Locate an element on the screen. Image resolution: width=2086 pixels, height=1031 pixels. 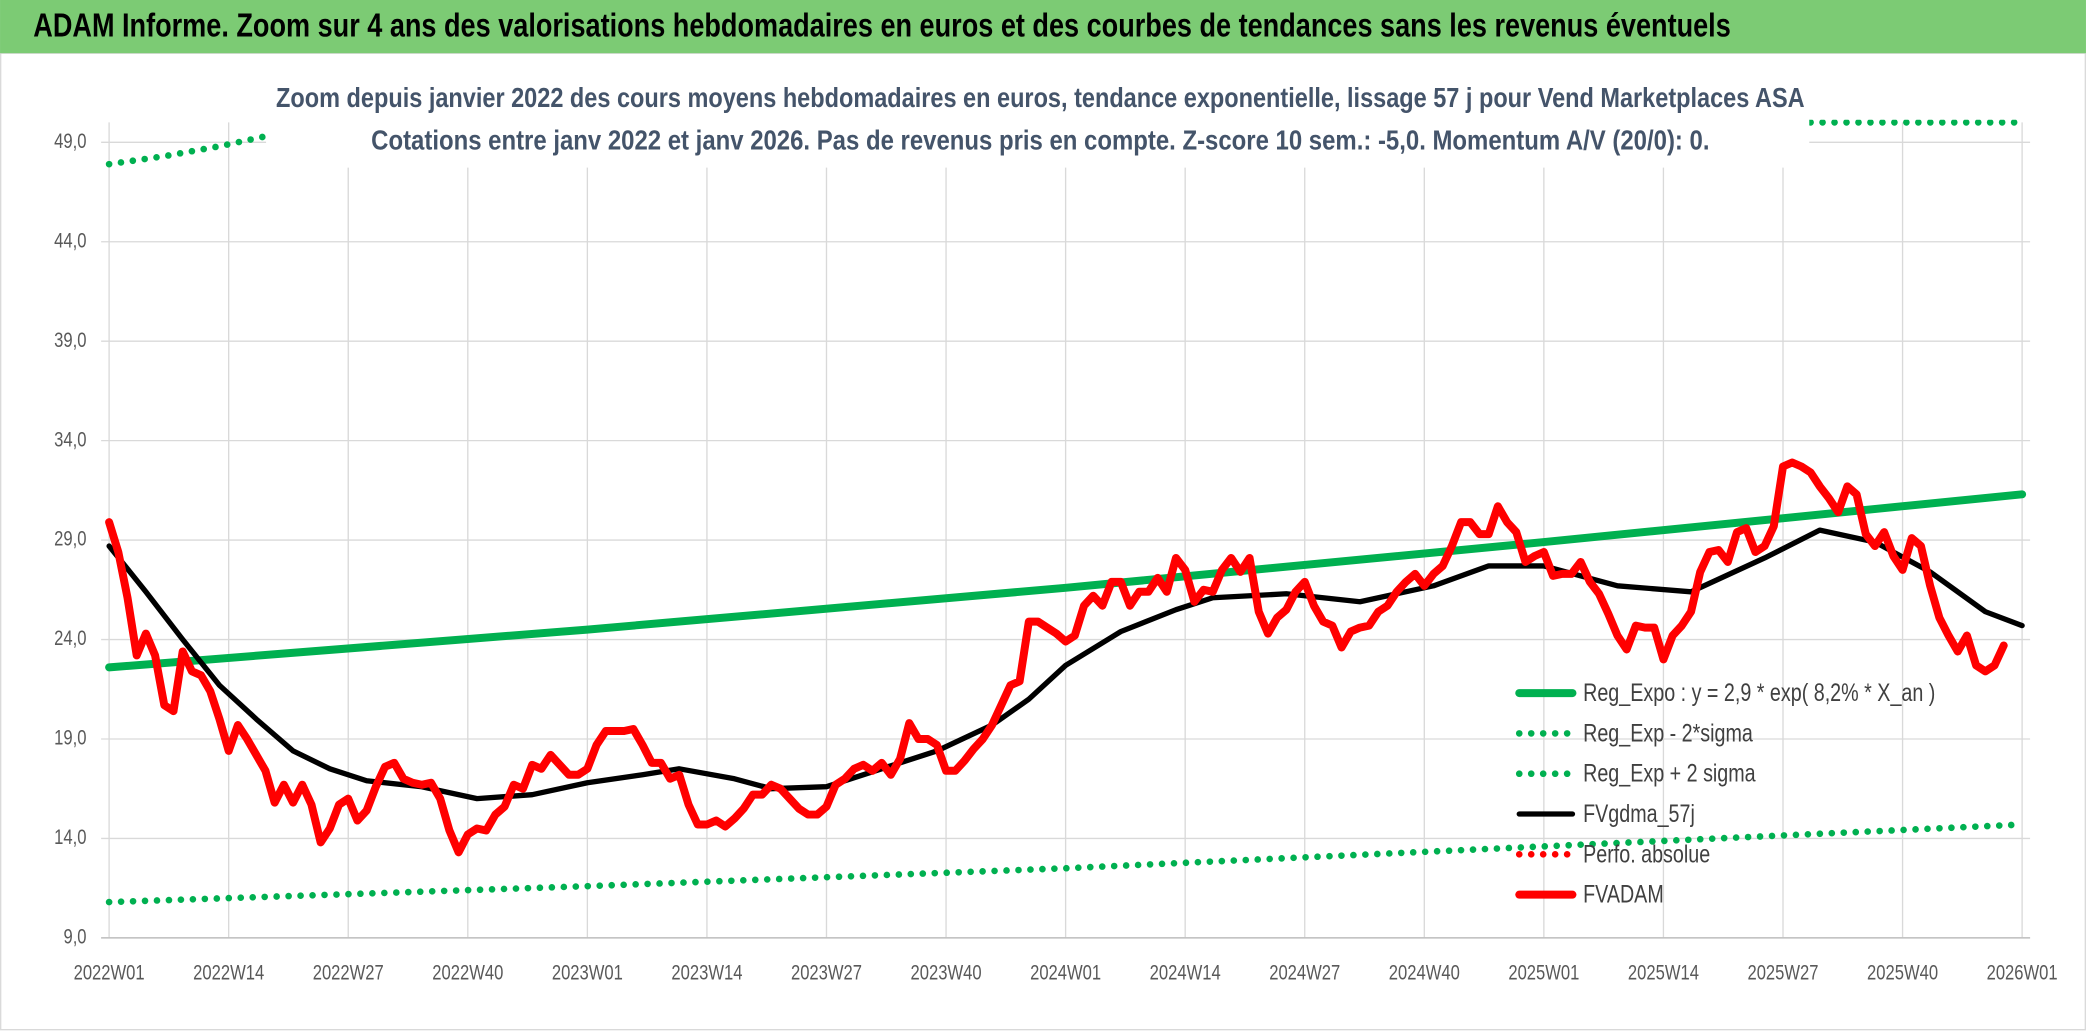
title-banner is located at coordinates (1043, 27).